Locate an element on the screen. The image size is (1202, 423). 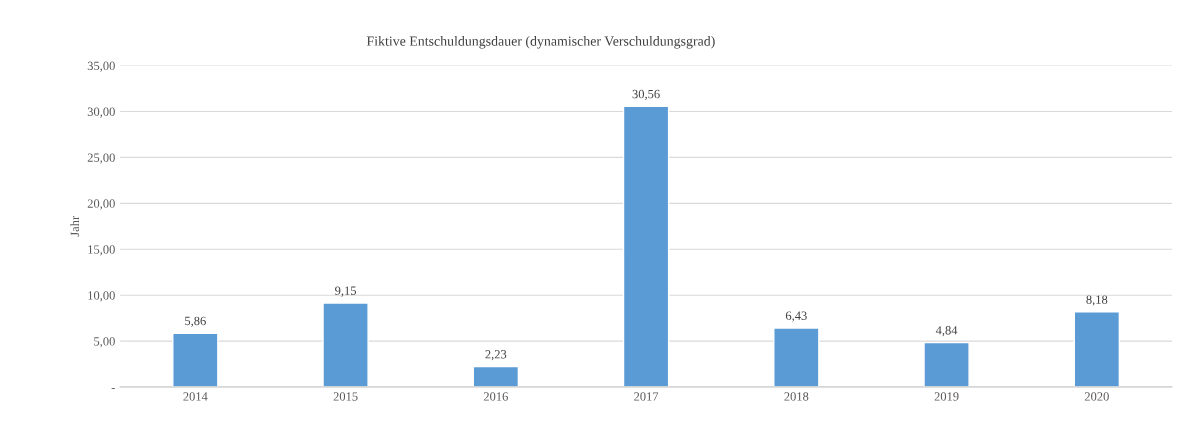
data-label: 30,56 is located at coordinates (646, 95).